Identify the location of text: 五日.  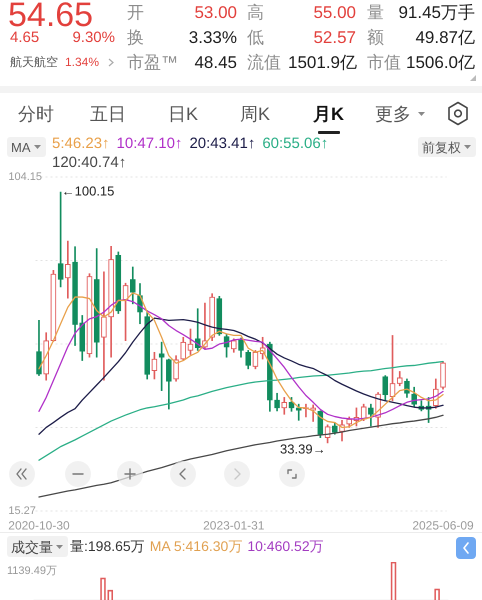
(108, 114).